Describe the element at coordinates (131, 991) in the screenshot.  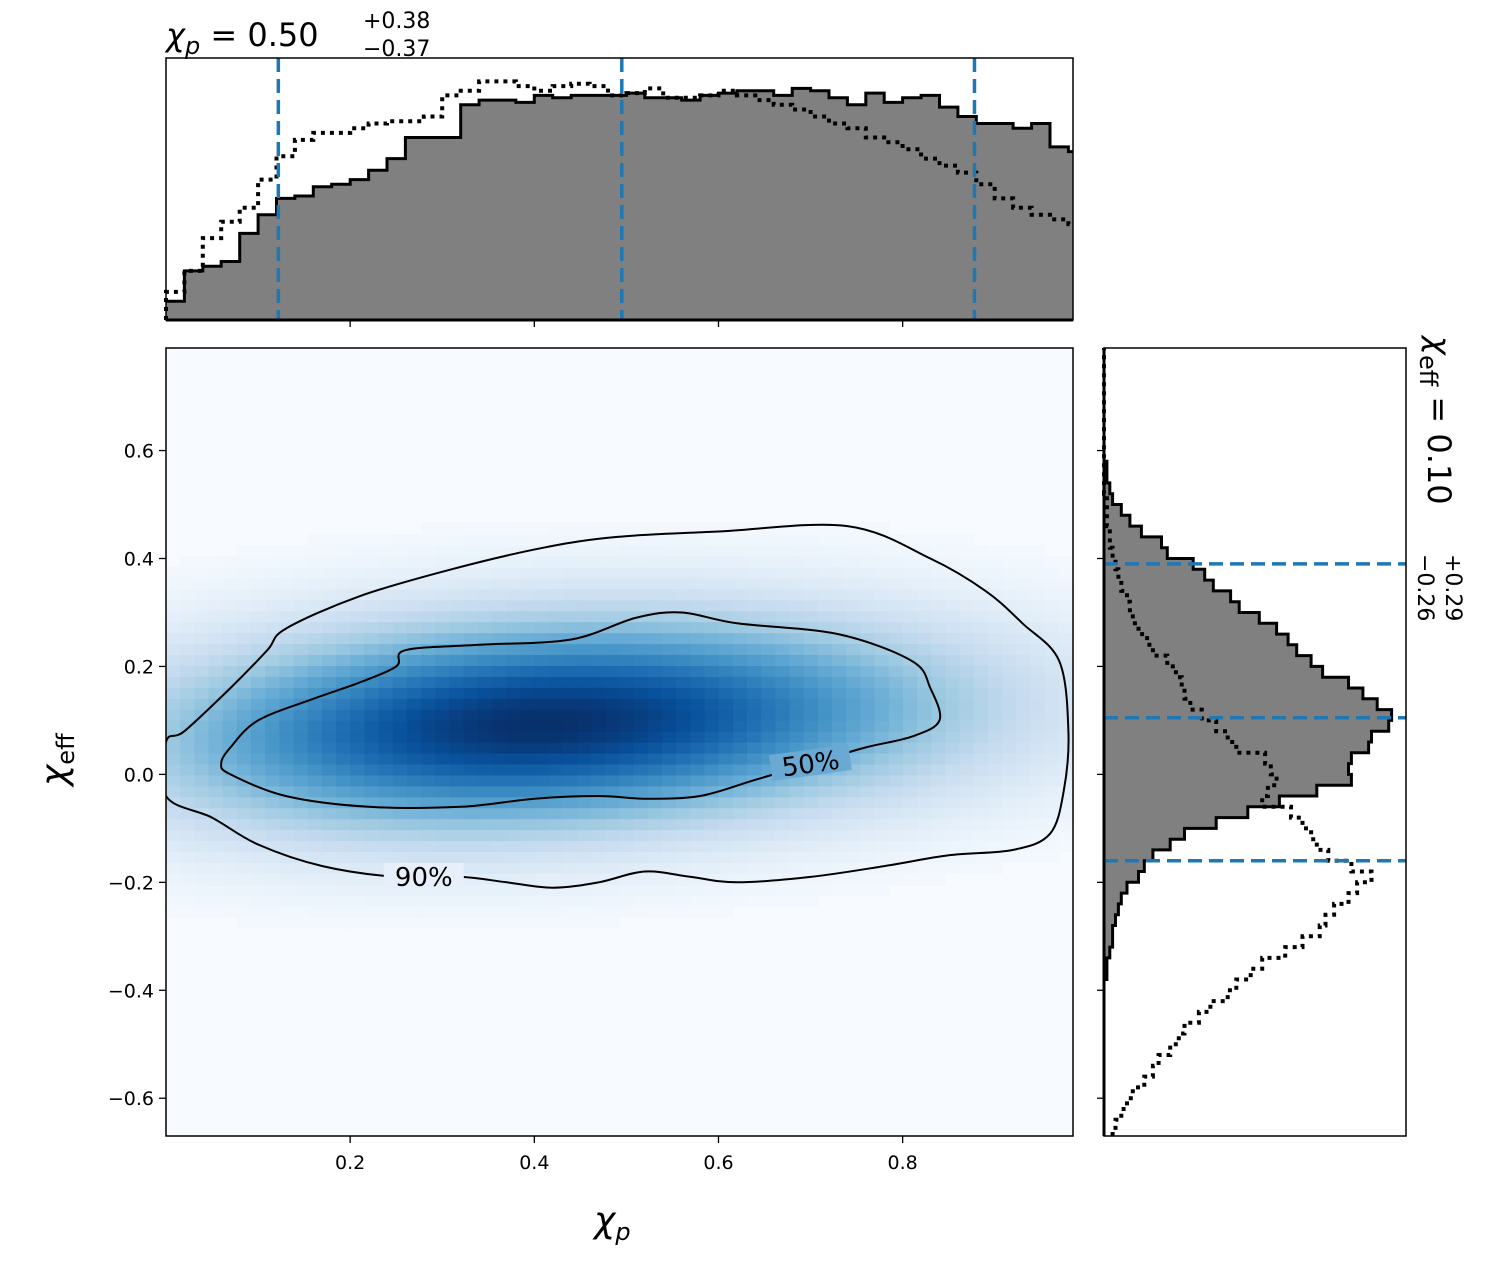
I see `y-tick-label: −0.4` at that location.